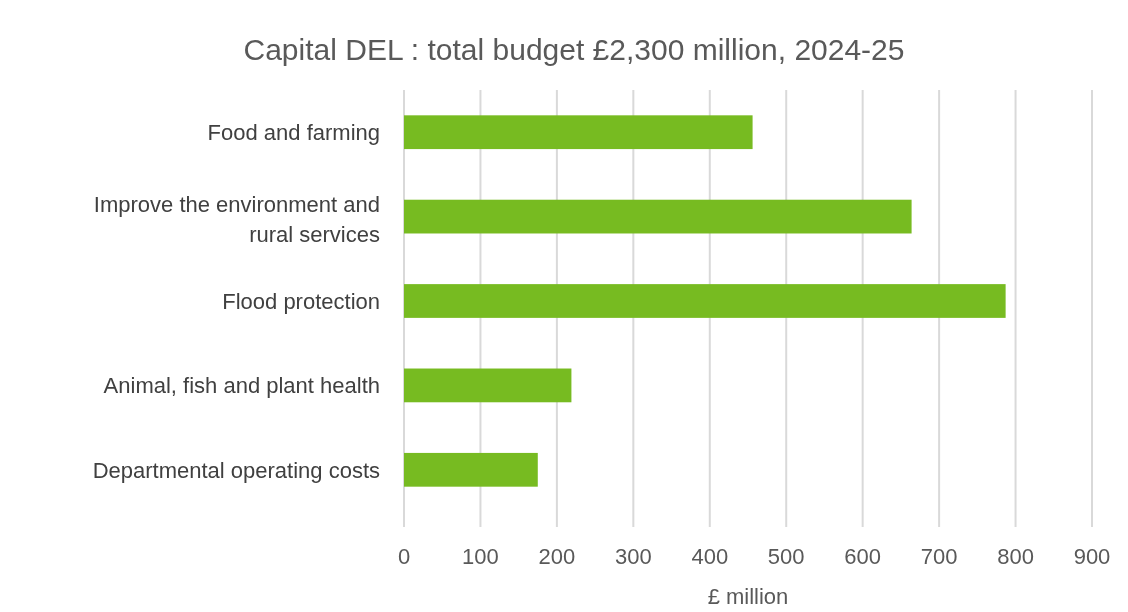 The image size is (1128, 612). What do you see at coordinates (404, 556) in the screenshot?
I see `x-tick-label: 0` at bounding box center [404, 556].